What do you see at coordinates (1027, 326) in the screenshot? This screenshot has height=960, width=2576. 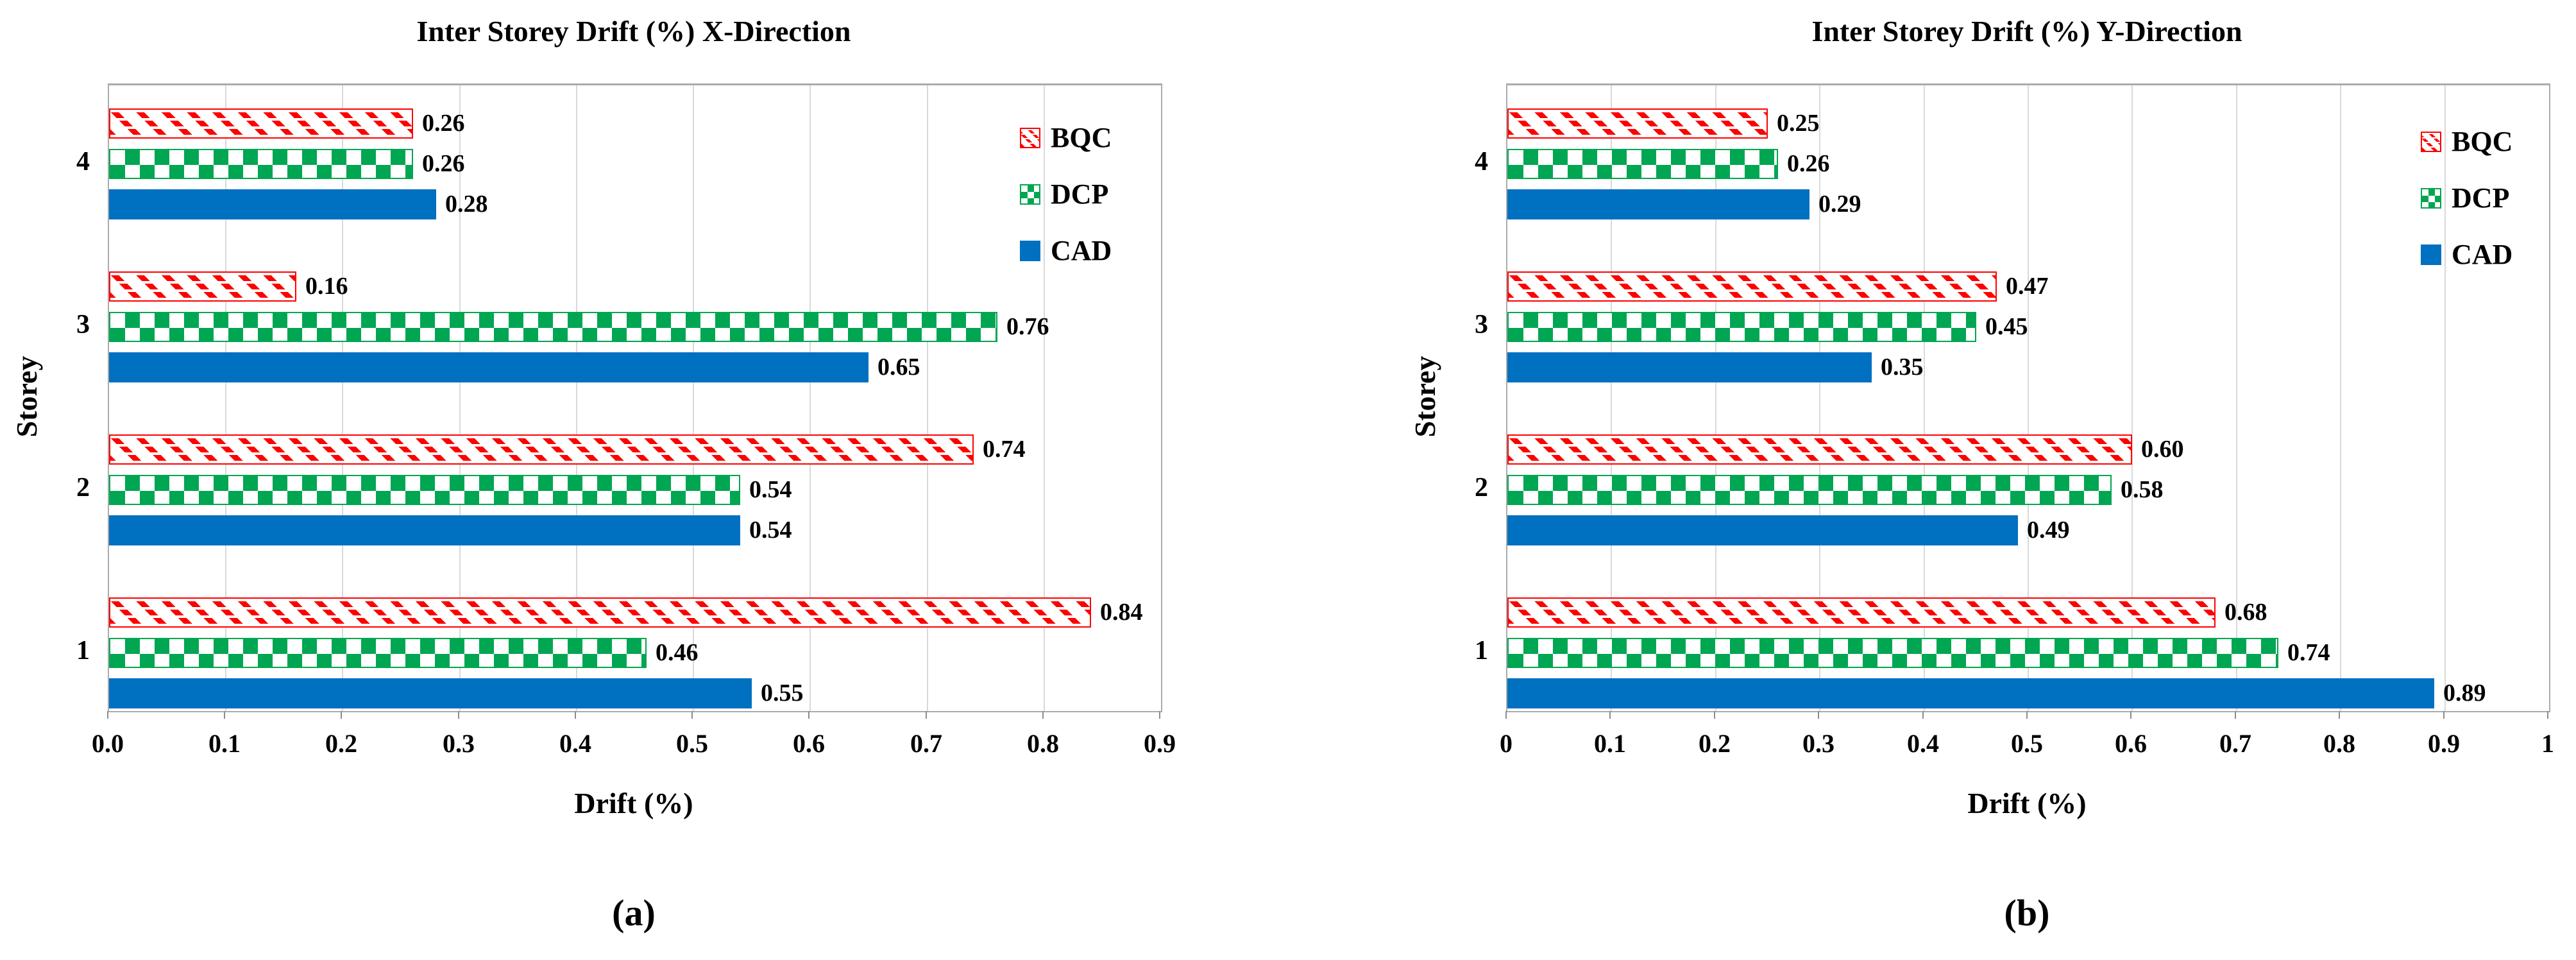 I see `bar-value-label: 0.76` at bounding box center [1027, 326].